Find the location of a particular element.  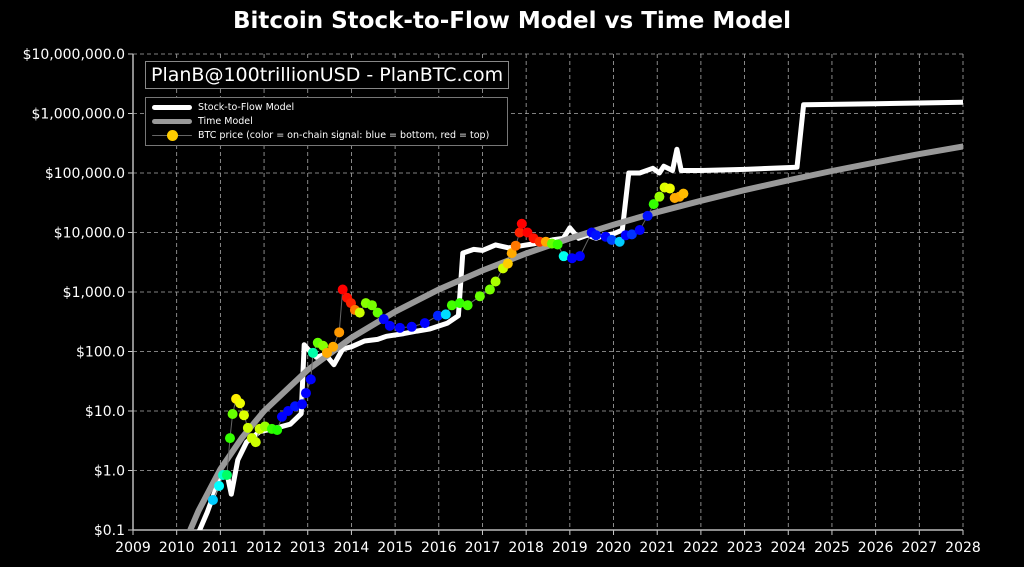

x-tick-label: 2009 is located at coordinates (133, 548).